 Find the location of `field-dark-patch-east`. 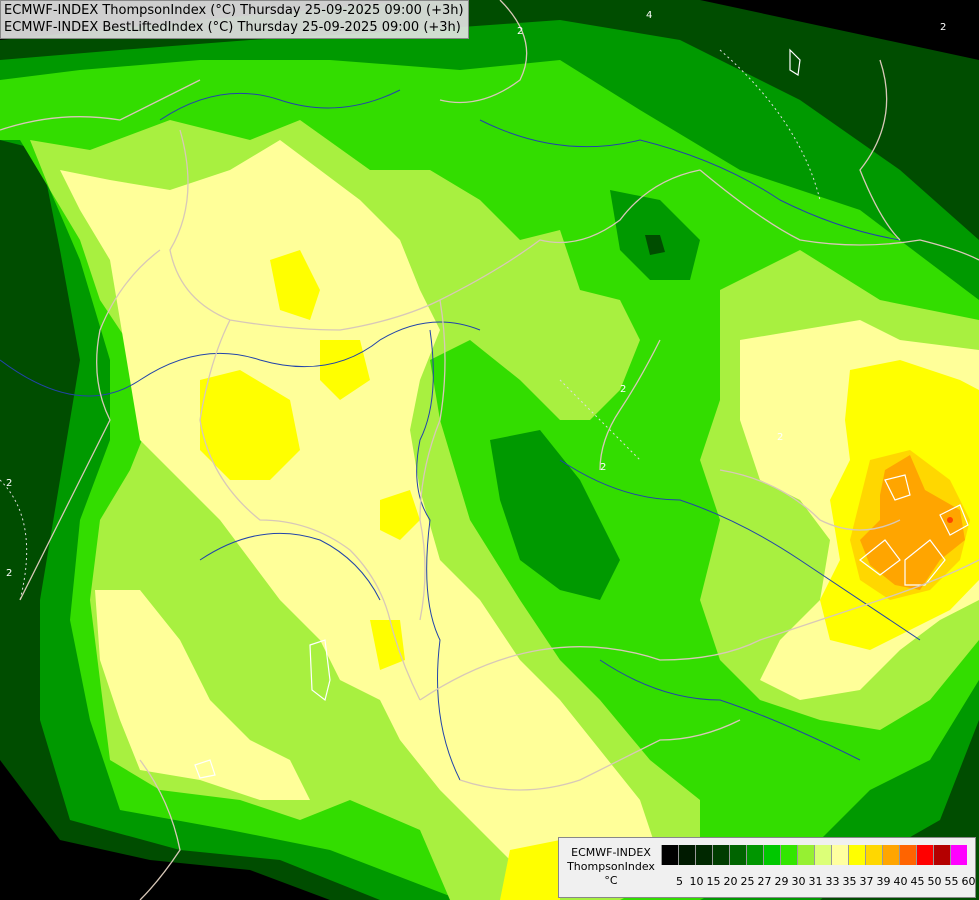

field-dark-patch-east is located at coordinates (555, 515).